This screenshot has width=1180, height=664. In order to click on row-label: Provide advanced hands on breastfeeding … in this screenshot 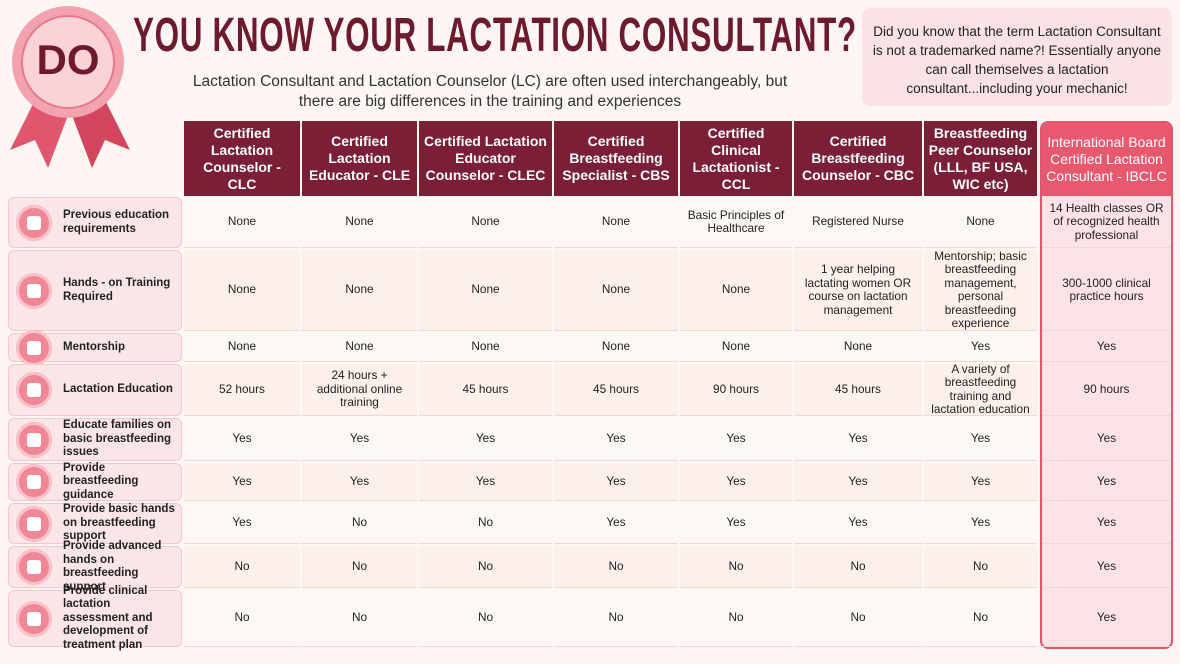, I will do `click(95, 566)`.